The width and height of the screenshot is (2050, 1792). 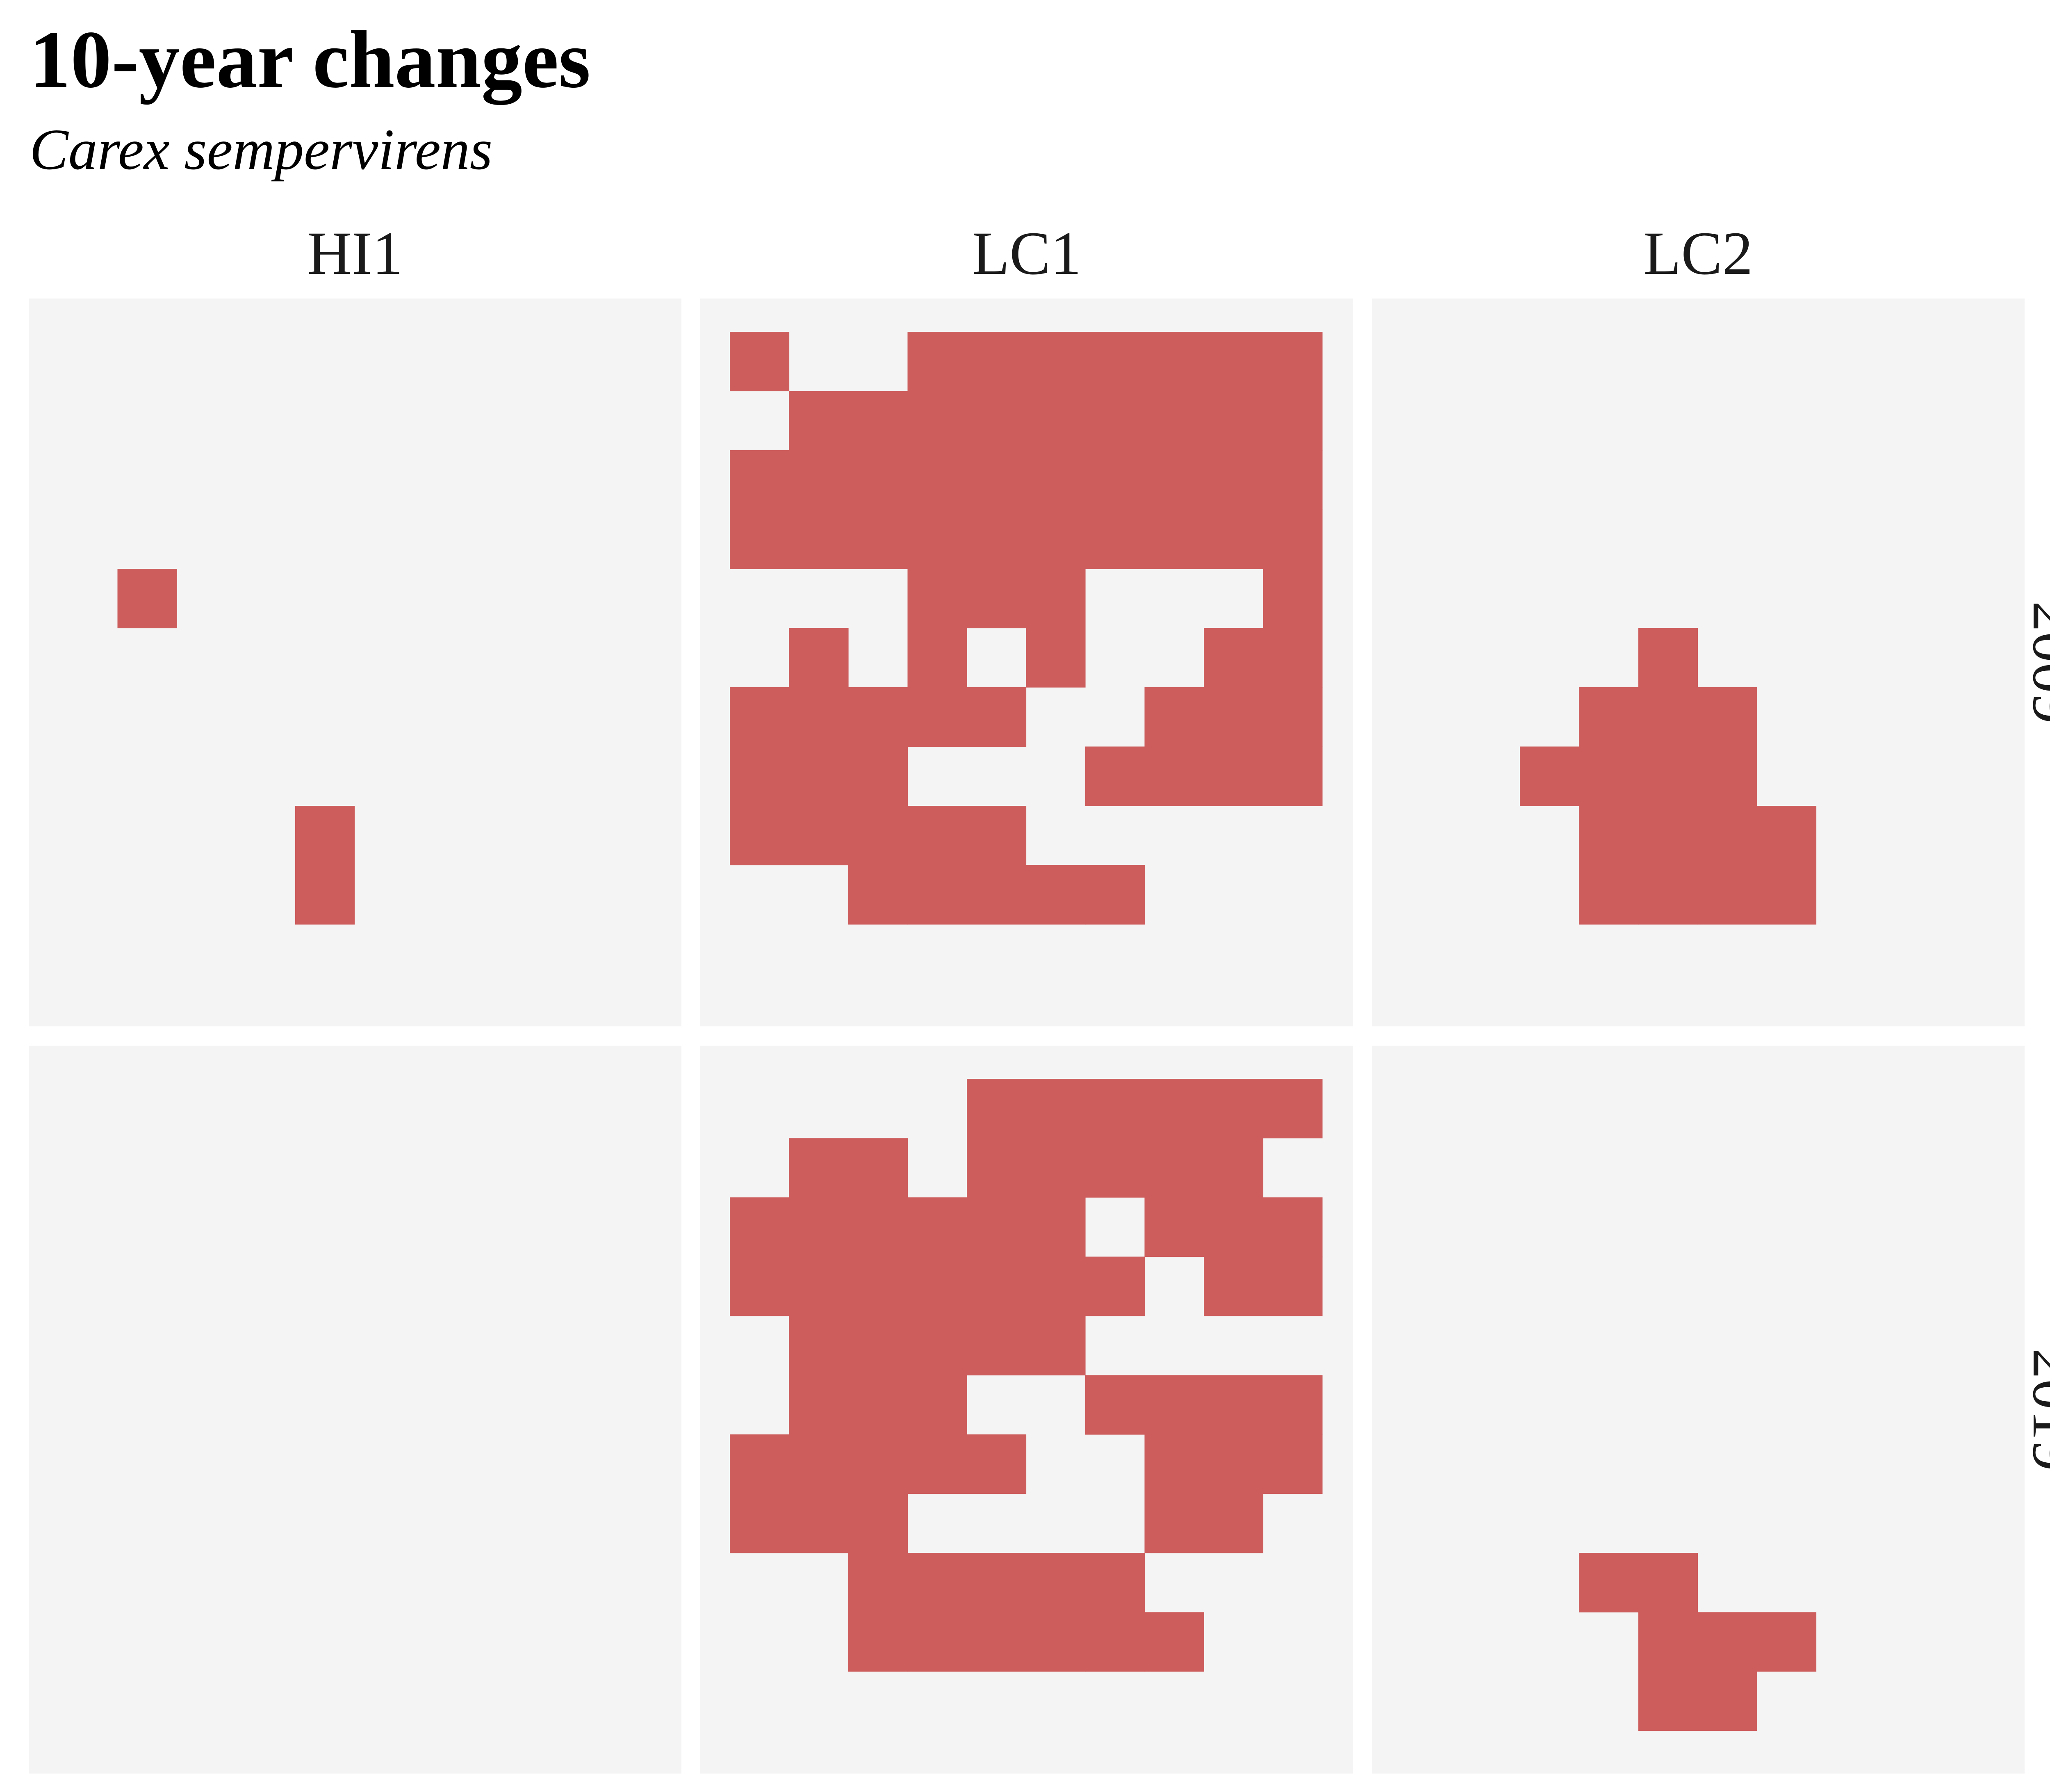 I want to click on column-label-lc2: LC2, so click(x=1698, y=253).